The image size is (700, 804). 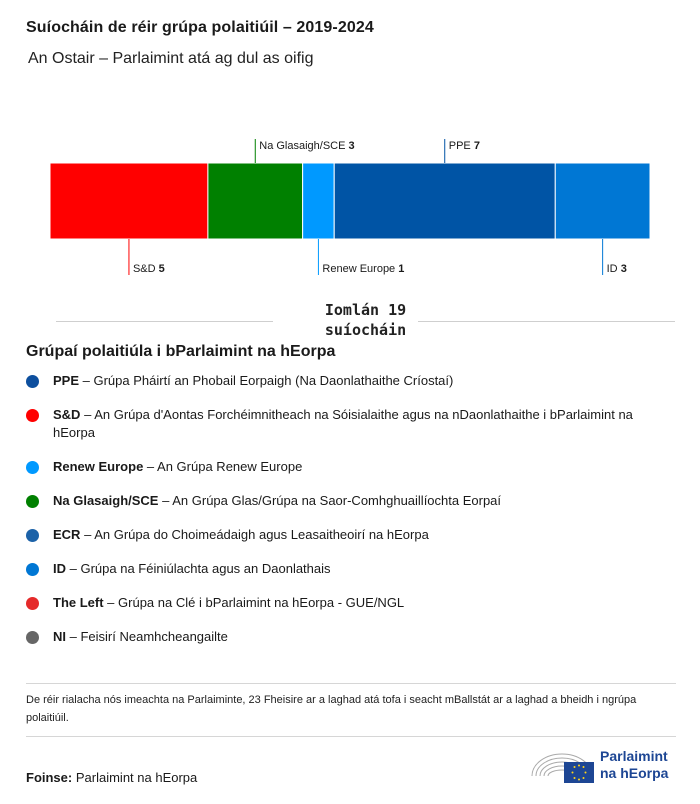 What do you see at coordinates (363, 269) in the screenshot?
I see `bar-label: Renew Europe 1` at bounding box center [363, 269].